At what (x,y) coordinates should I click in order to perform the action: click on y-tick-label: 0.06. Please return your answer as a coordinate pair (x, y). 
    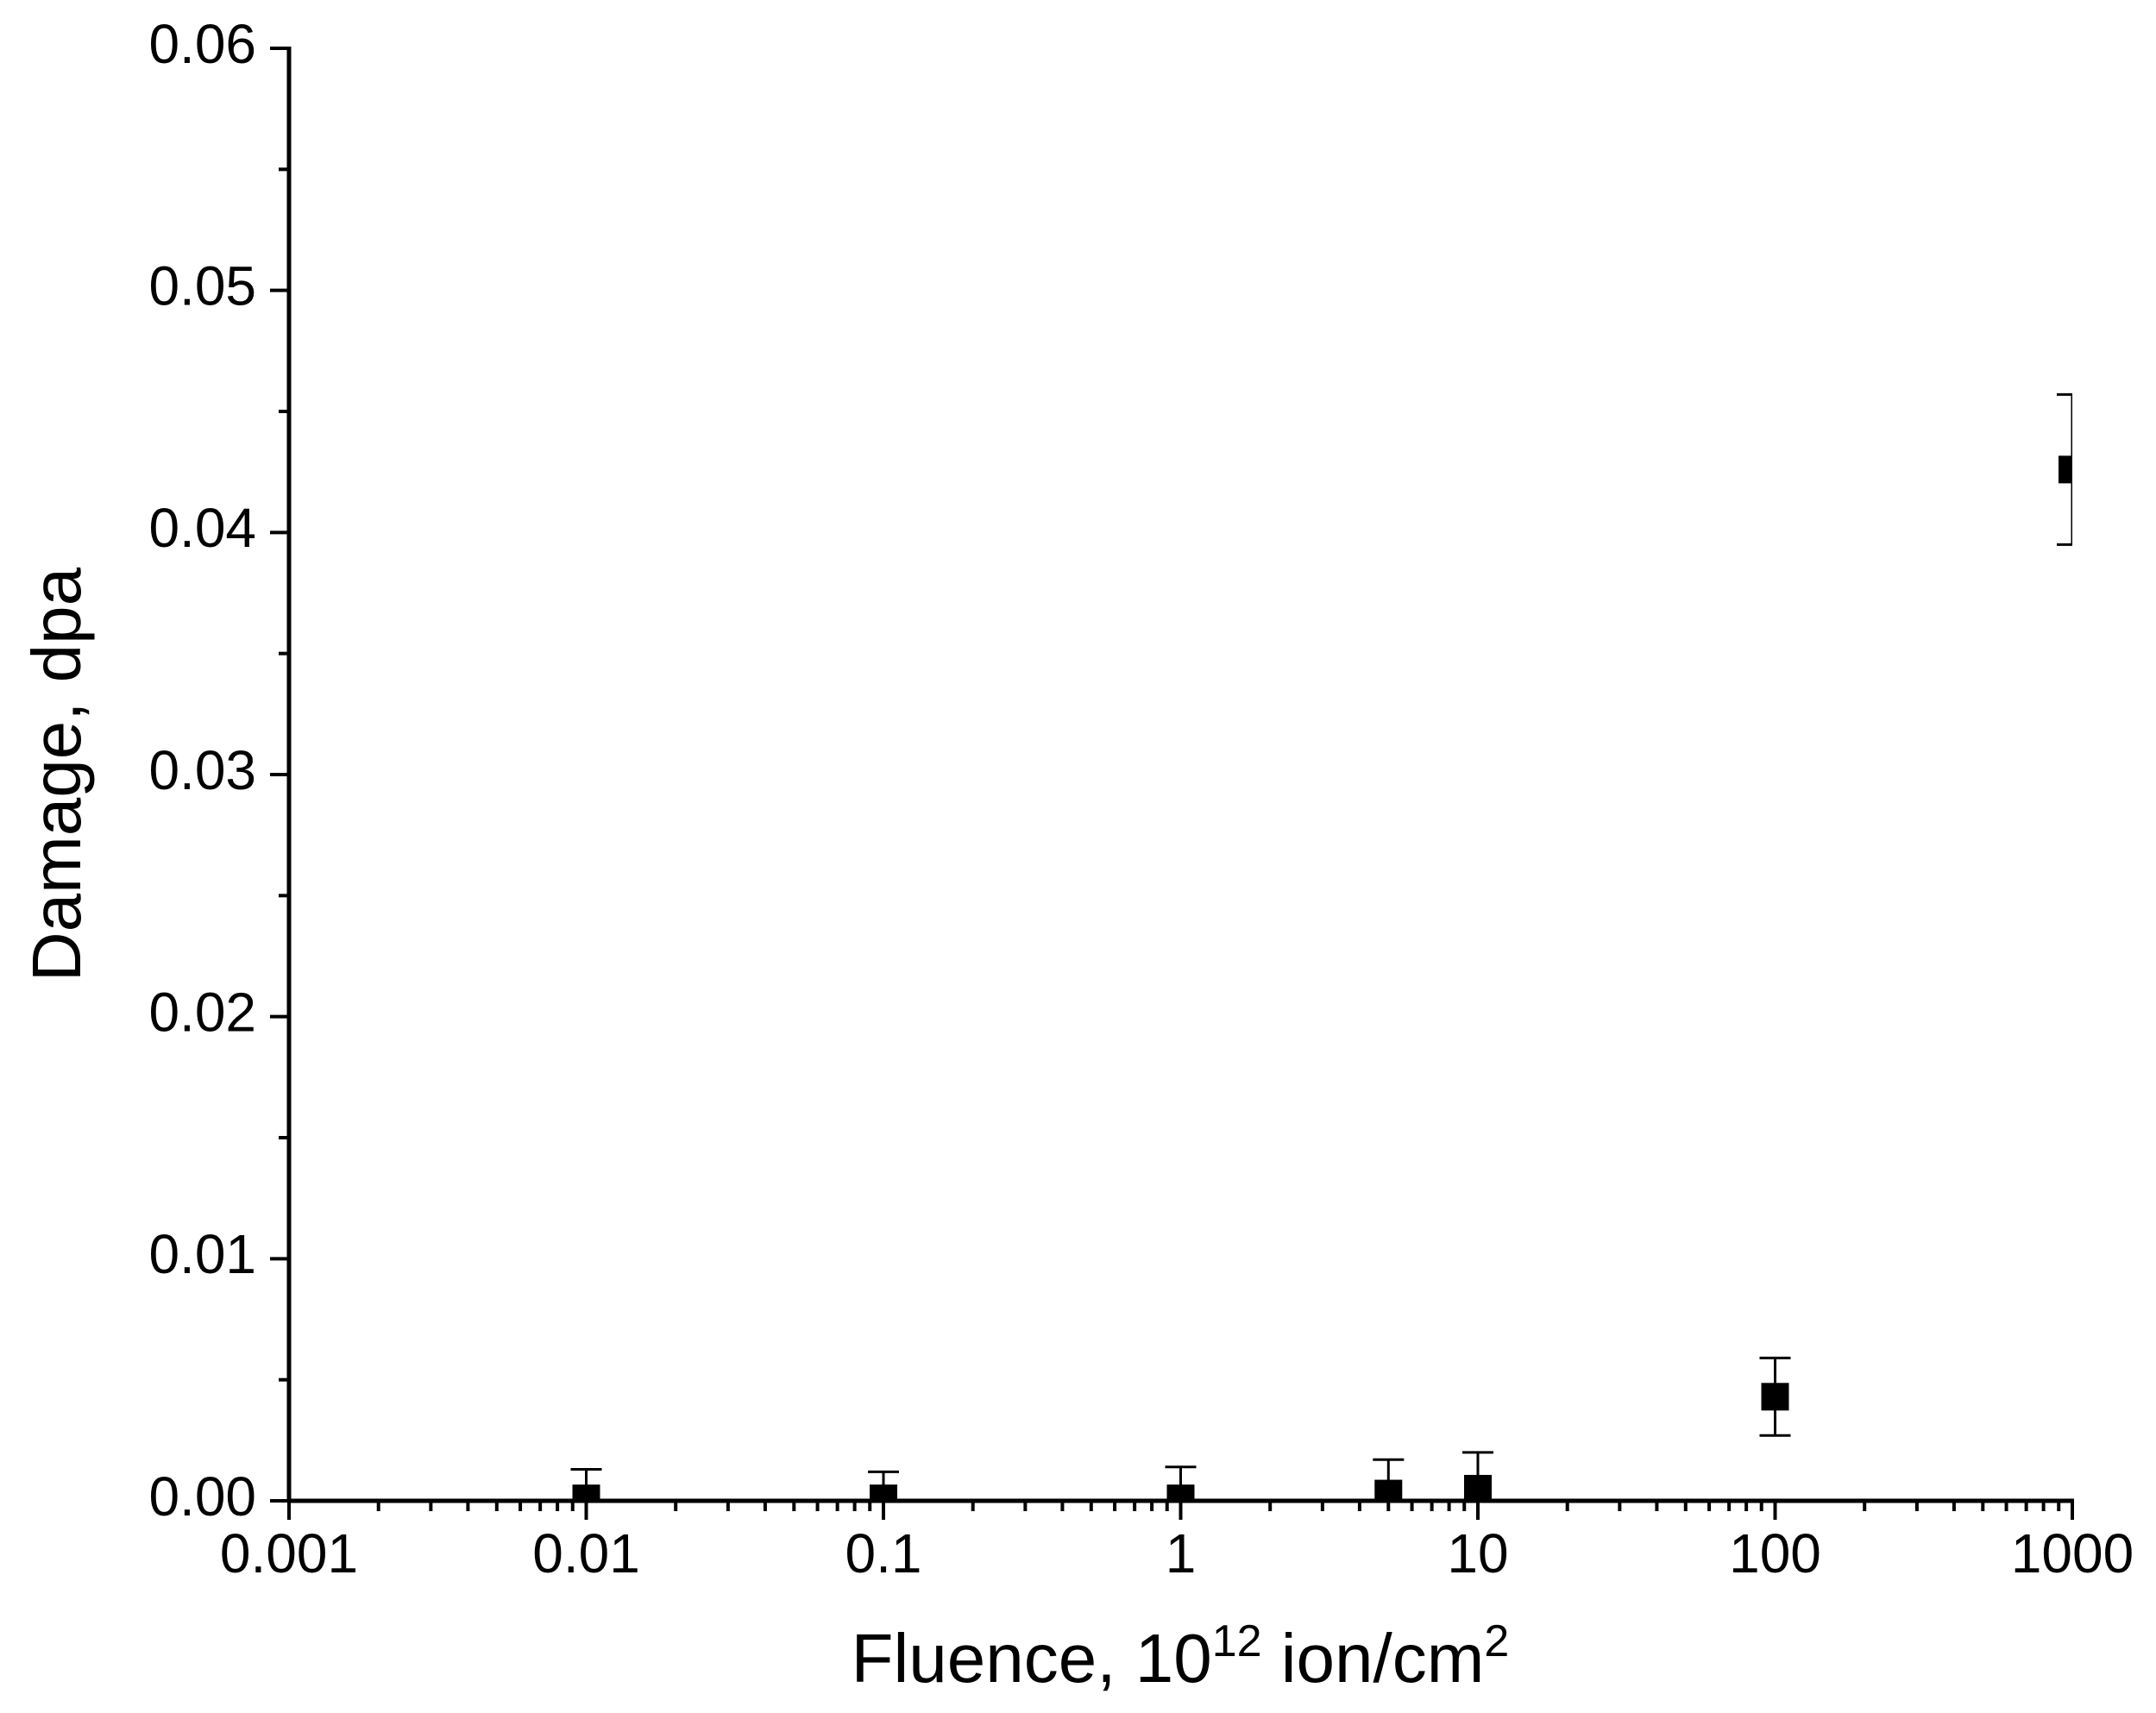
    Looking at the image, I should click on (202, 44).